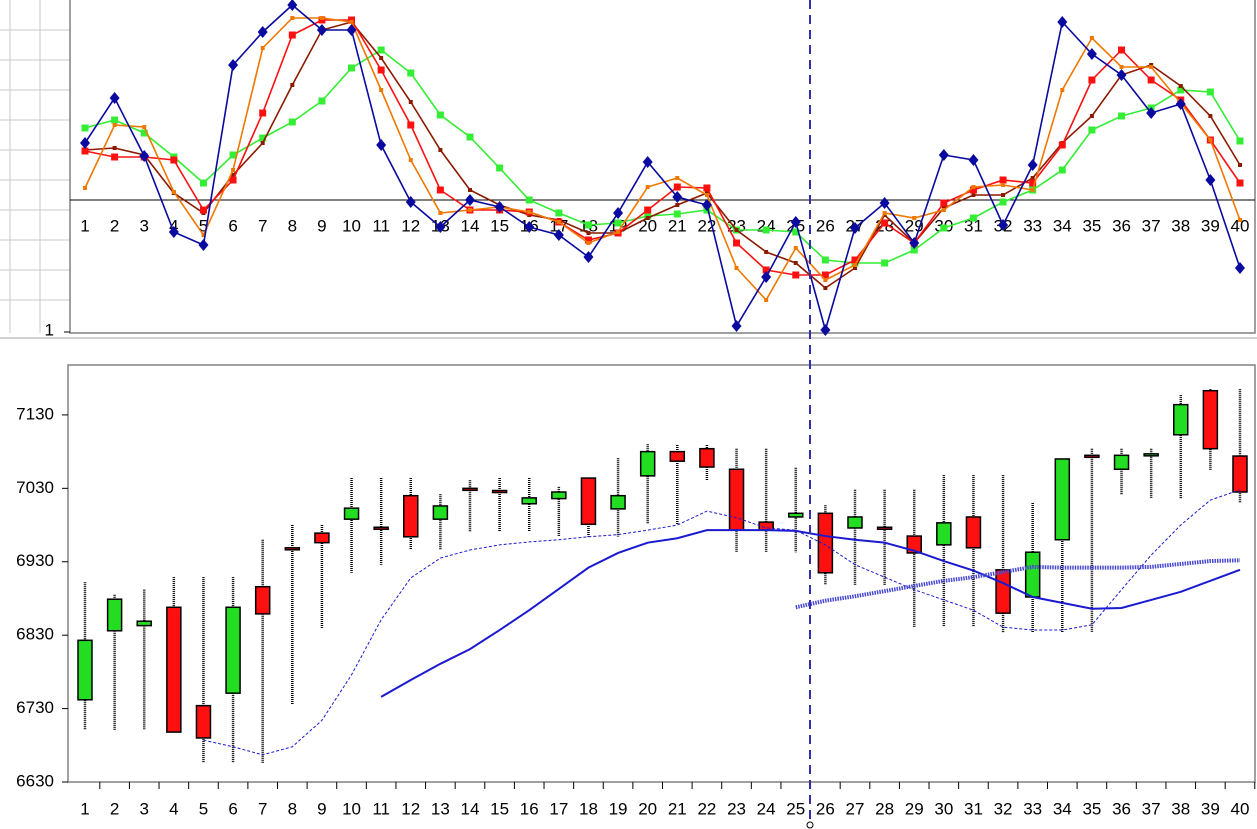 This screenshot has height=829, width=1257. What do you see at coordinates (943, 808) in the screenshot?
I see `x-tick-label: 30` at bounding box center [943, 808].